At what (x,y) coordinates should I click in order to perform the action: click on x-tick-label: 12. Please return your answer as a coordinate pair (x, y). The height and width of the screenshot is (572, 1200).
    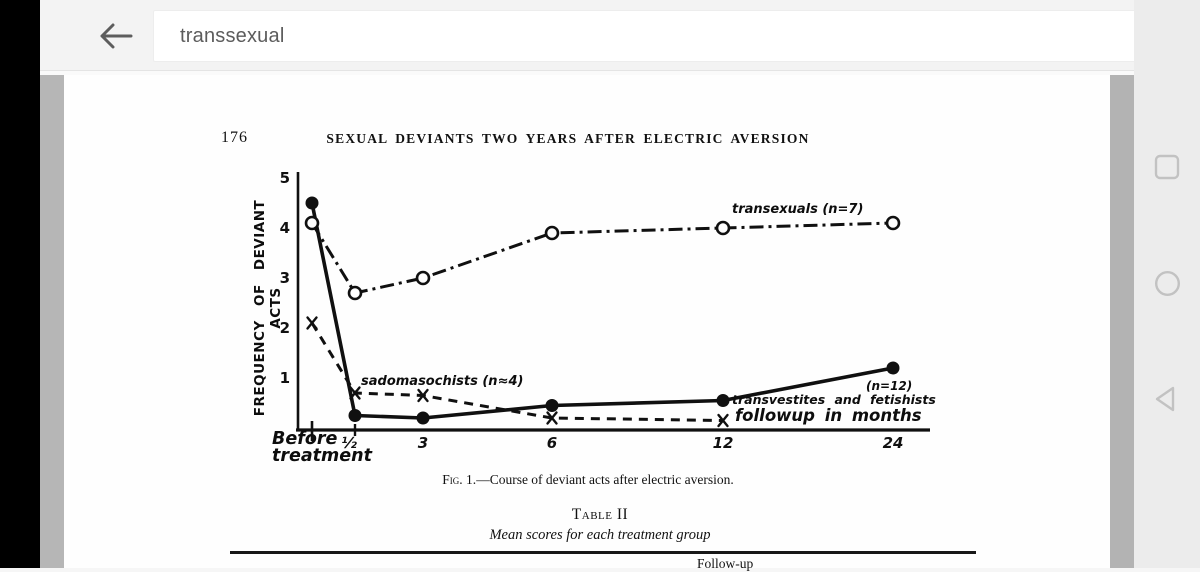
    Looking at the image, I should click on (723, 443).